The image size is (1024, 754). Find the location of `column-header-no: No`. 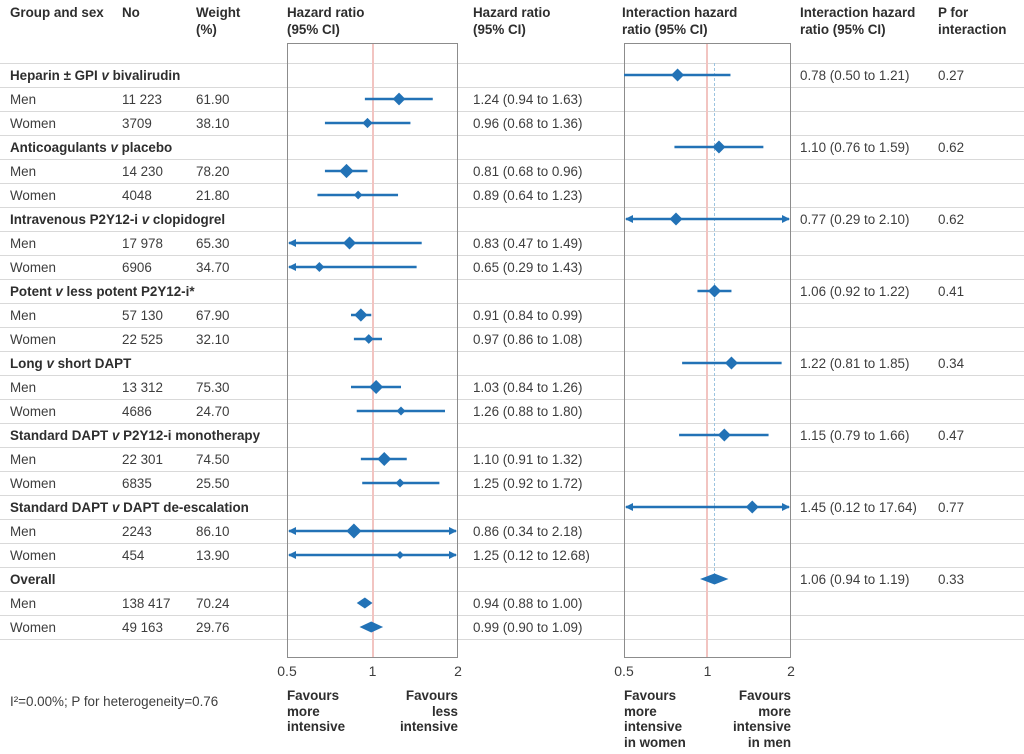

column-header-no: No is located at coordinates (131, 12).